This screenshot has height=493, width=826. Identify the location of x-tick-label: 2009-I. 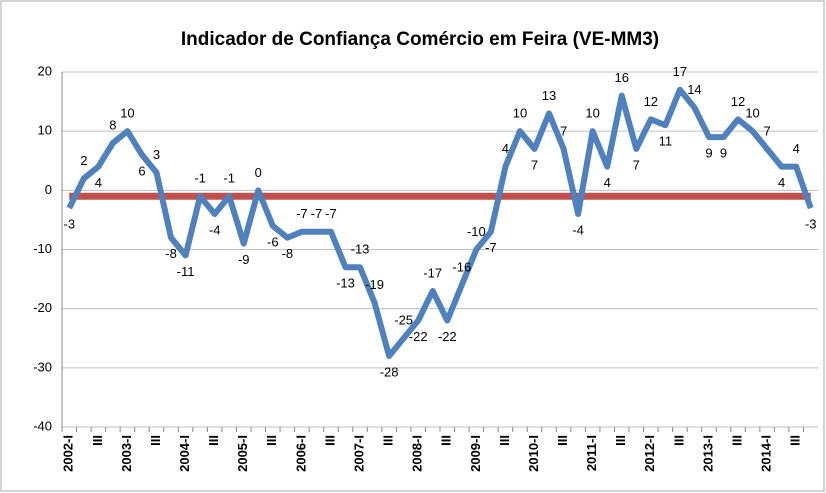
(475, 453).